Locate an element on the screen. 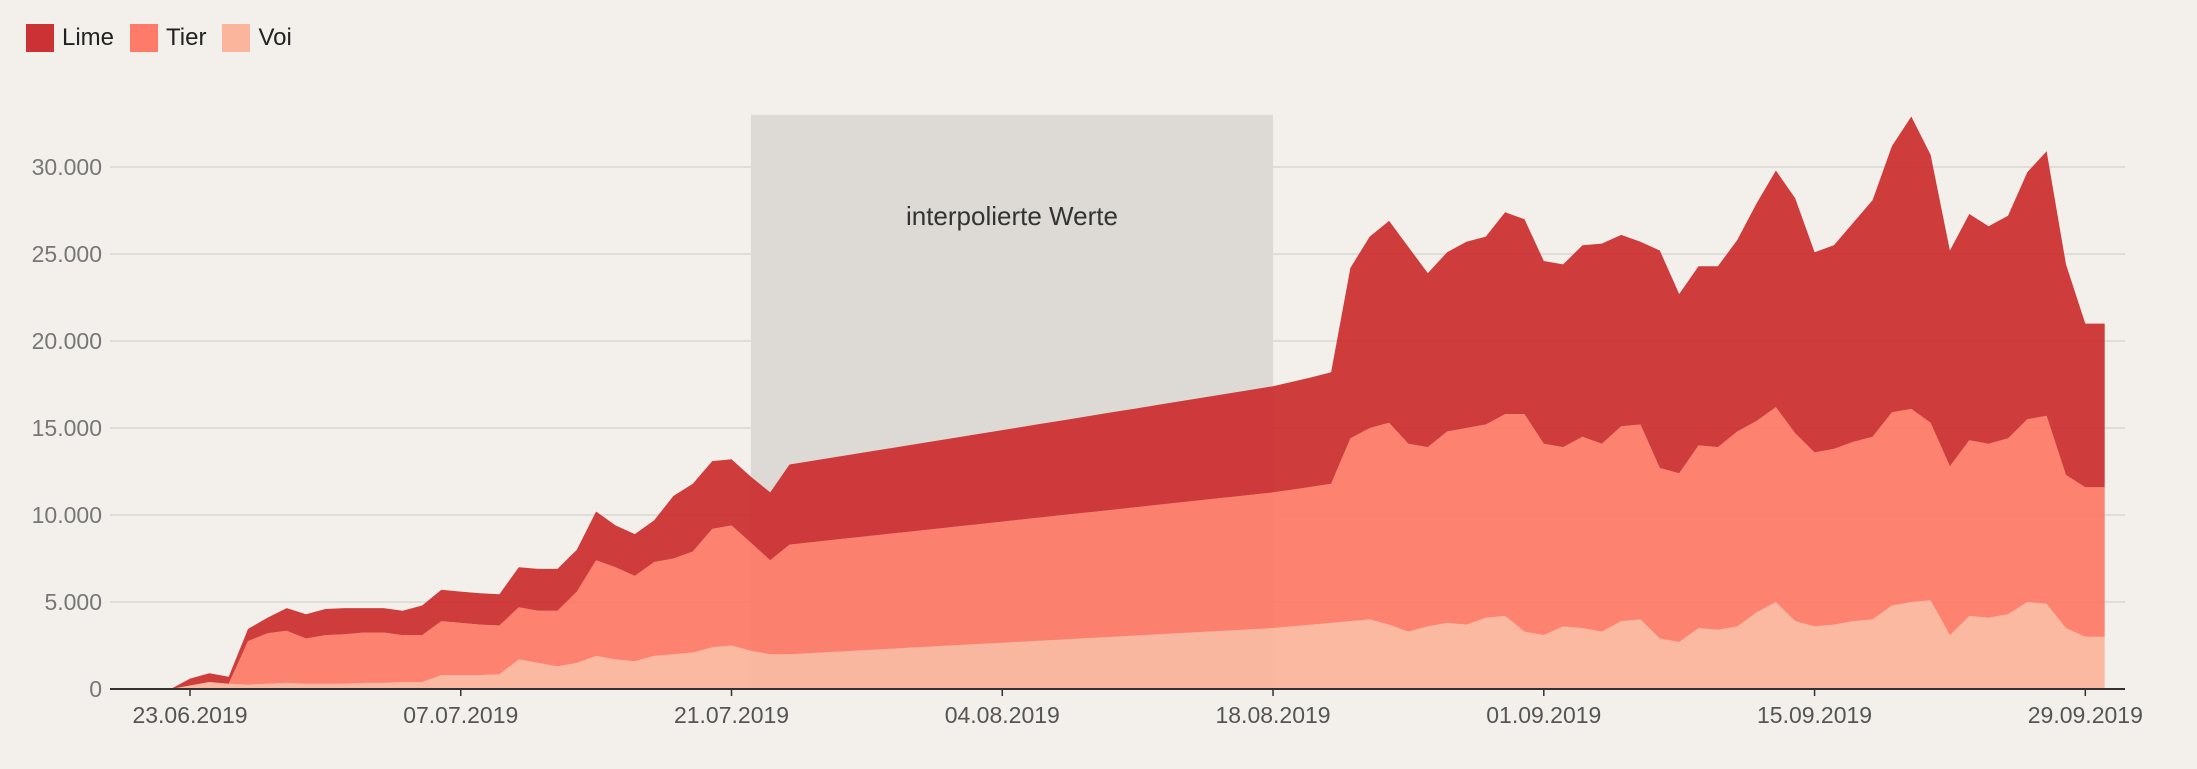 Image resolution: width=2197 pixels, height=769 pixels. annotation-label: interpolierte Werte is located at coordinates (1012, 216).